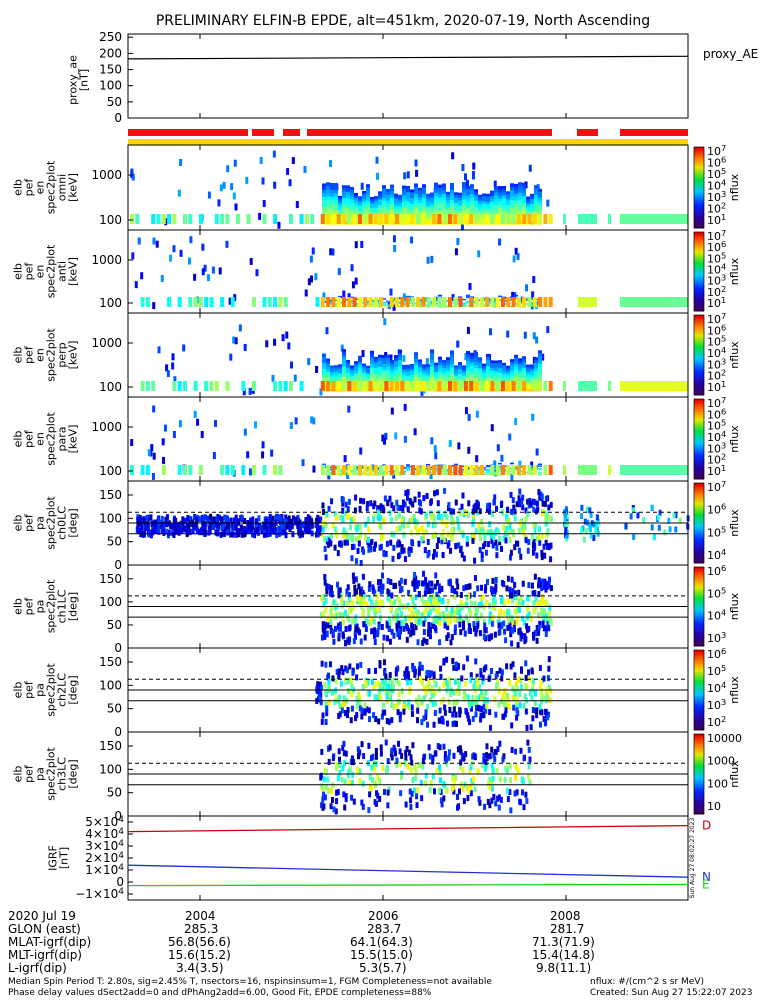 The height and width of the screenshot is (1004, 775). Describe the element at coordinates (716, 509) in the screenshot. I see `panel-ch0LC-cbar-tick: 10⁶` at that location.